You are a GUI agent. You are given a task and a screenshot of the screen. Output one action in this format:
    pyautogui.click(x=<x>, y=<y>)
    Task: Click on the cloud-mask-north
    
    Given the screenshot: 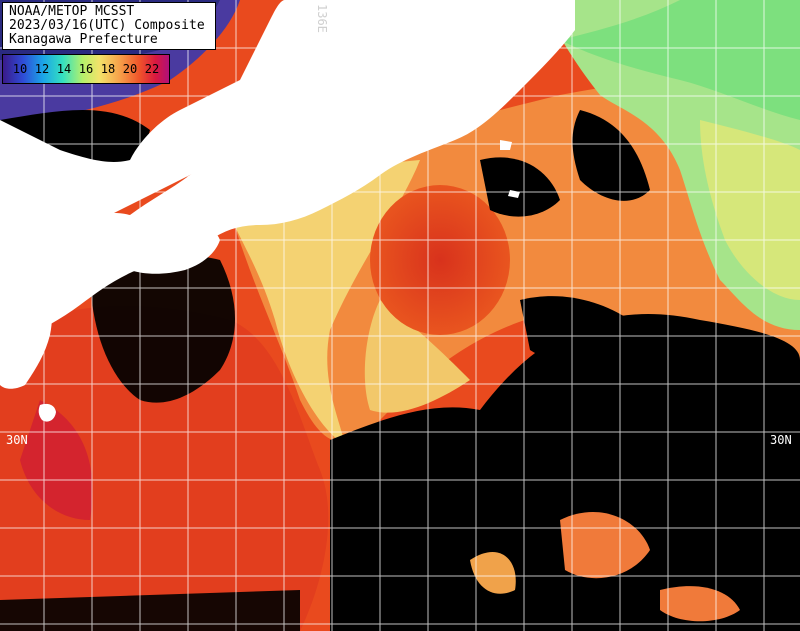 What is the action you would take?
    pyautogui.click(x=611, y=155)
    